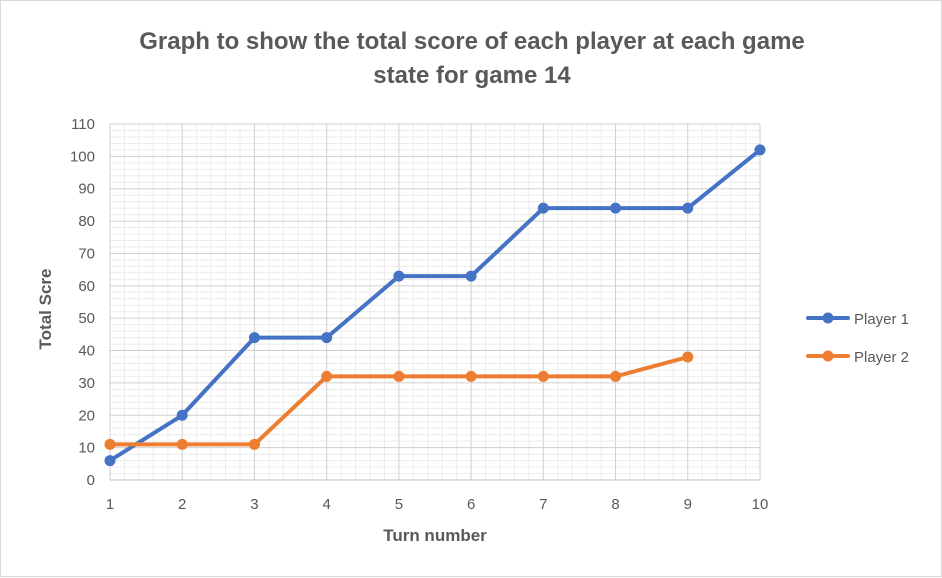 This screenshot has width=942, height=578. I want to click on x-tick-label: 9, so click(688, 504).